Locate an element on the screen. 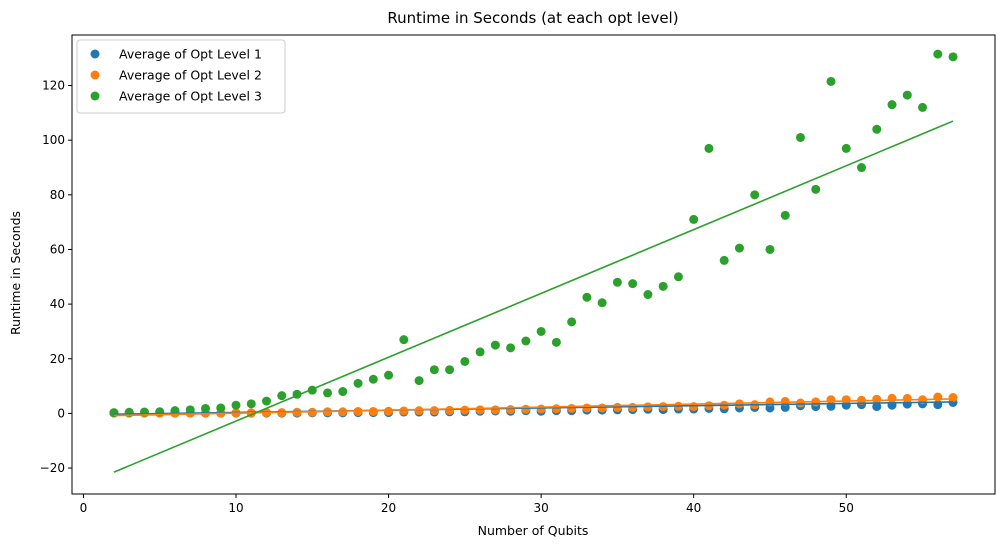 This screenshot has width=1008, height=547. y-tick-label: 60 is located at coordinates (57, 249).